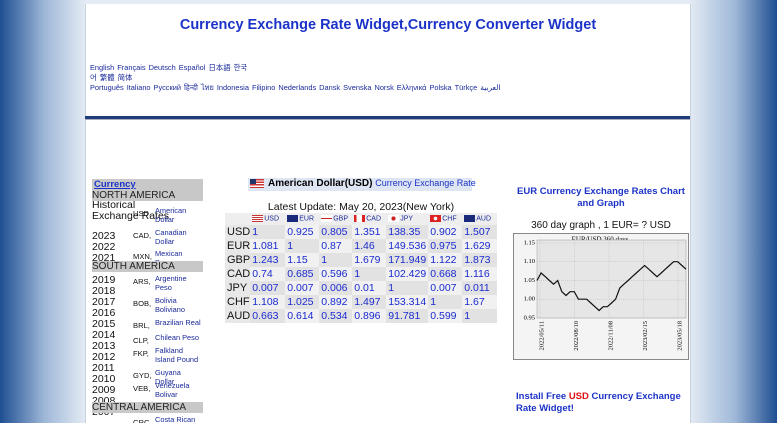 The width and height of the screenshot is (777, 423). I want to click on language-link: Ελληνικά, so click(411, 87).